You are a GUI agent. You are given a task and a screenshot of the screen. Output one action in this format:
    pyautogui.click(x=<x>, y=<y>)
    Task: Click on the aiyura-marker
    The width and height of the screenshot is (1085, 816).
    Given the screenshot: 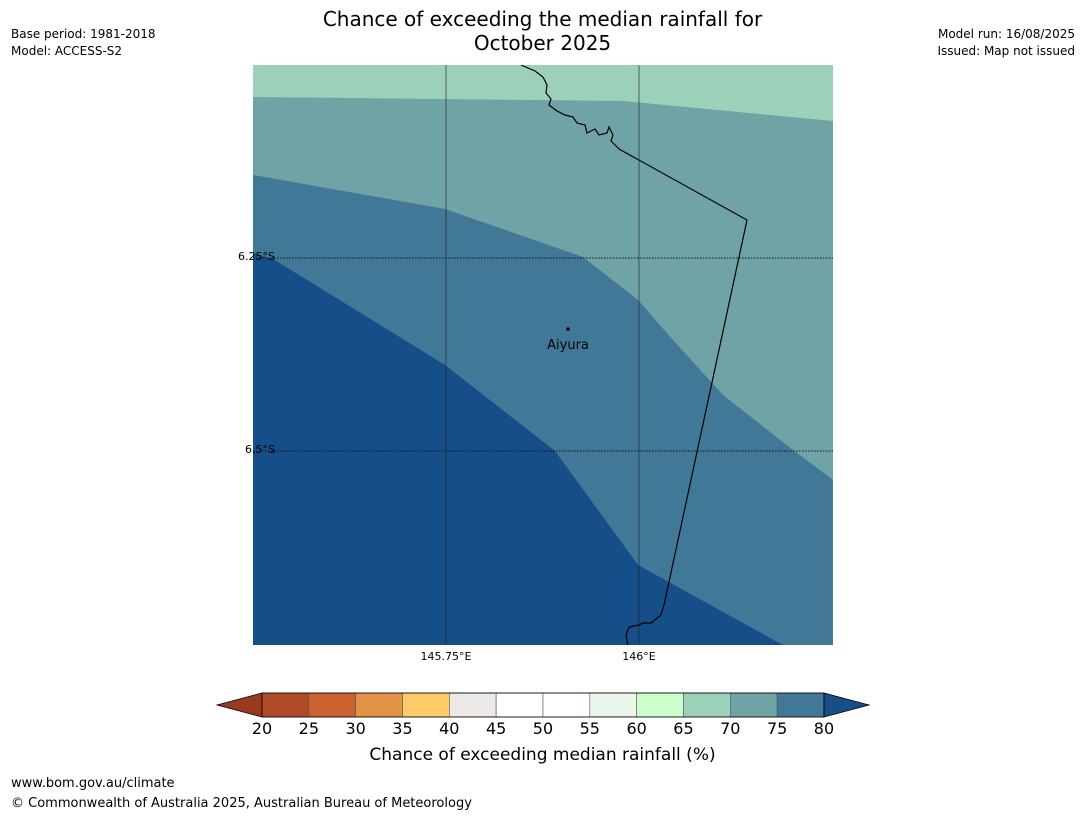 What is the action you would take?
    pyautogui.click(x=568, y=329)
    